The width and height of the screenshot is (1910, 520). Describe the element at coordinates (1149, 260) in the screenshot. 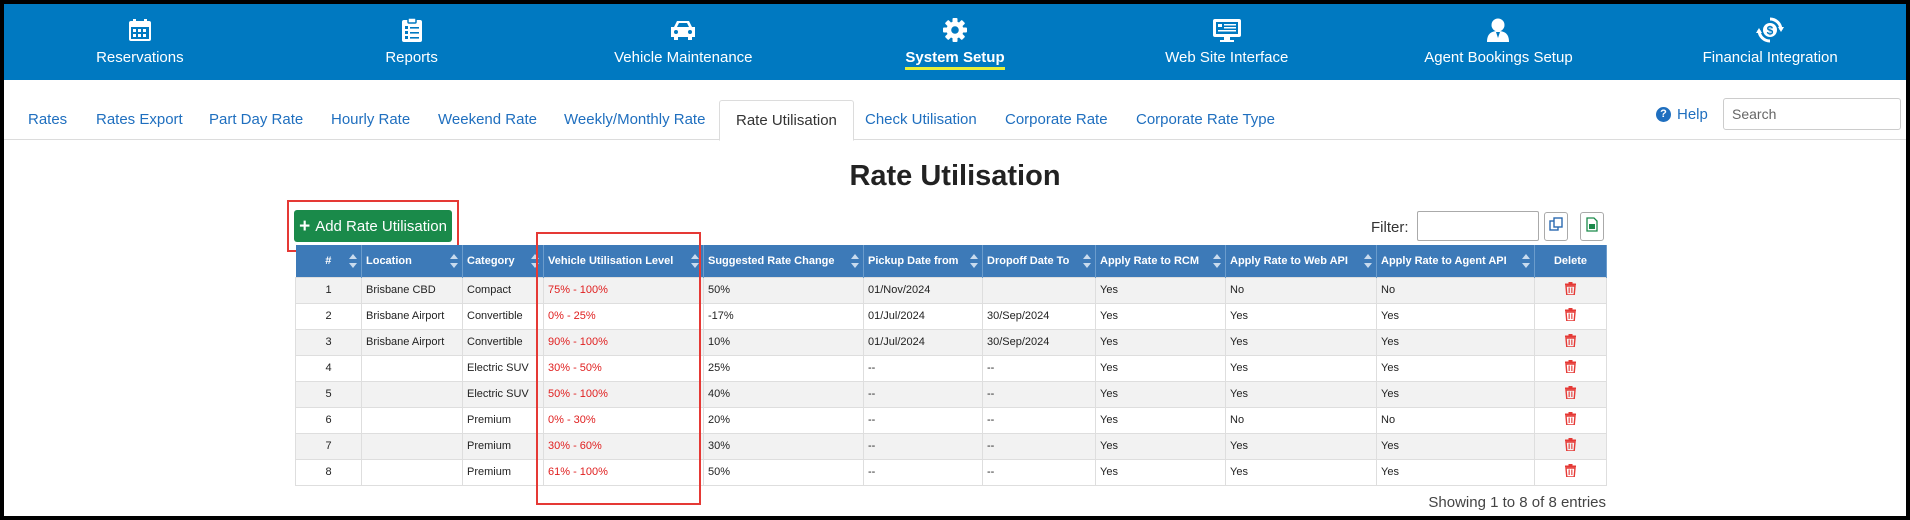

I see `column-header-label: Apply Rate to RCM` at that location.